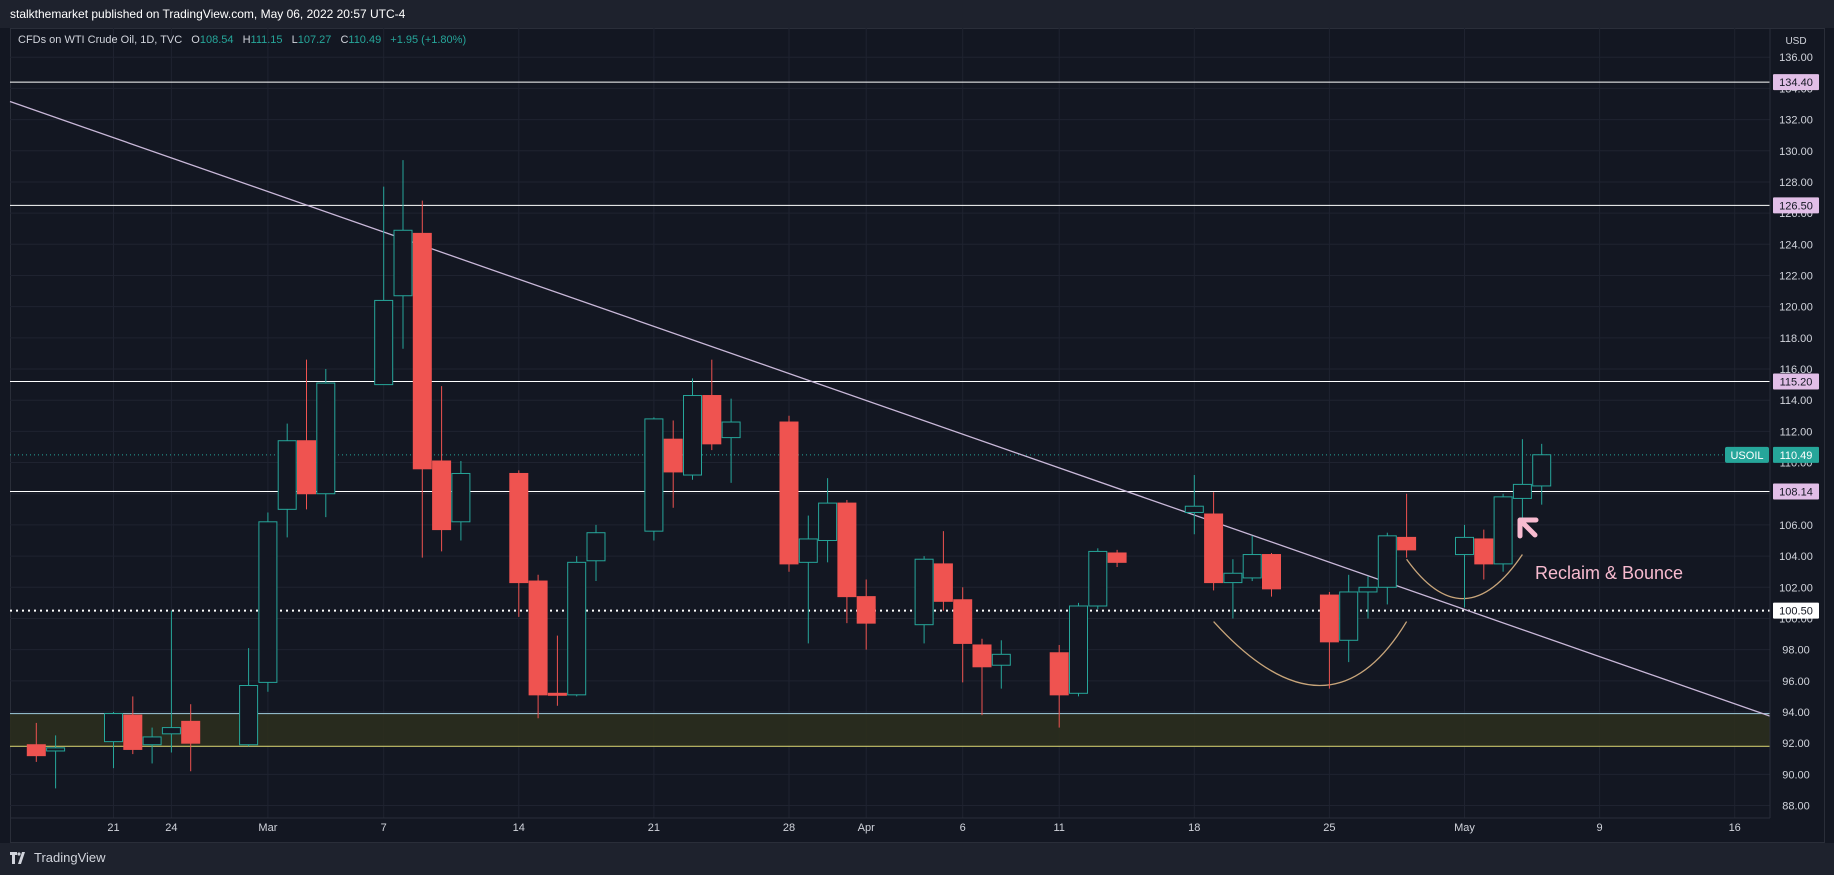  Describe the element at coordinates (1796, 588) in the screenshot. I see `price-axis-tick: 102.00` at that location.